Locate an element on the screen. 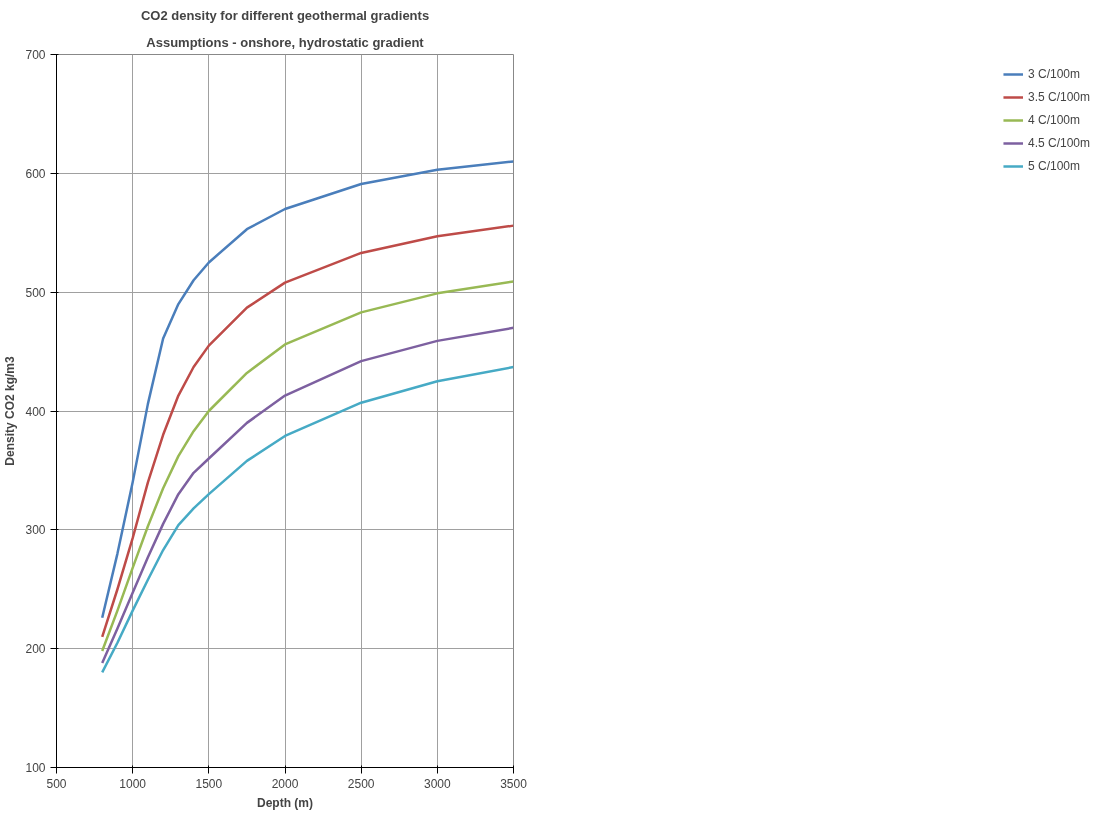 This screenshot has width=1102, height=816. x-tick-label: 500 is located at coordinates (56, 783).